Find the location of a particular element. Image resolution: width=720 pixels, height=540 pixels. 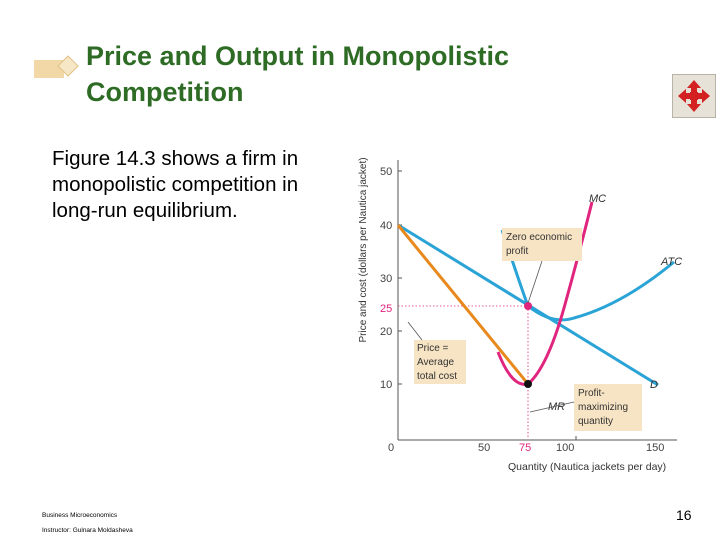

y-tick-label: 50 is located at coordinates (386, 172).